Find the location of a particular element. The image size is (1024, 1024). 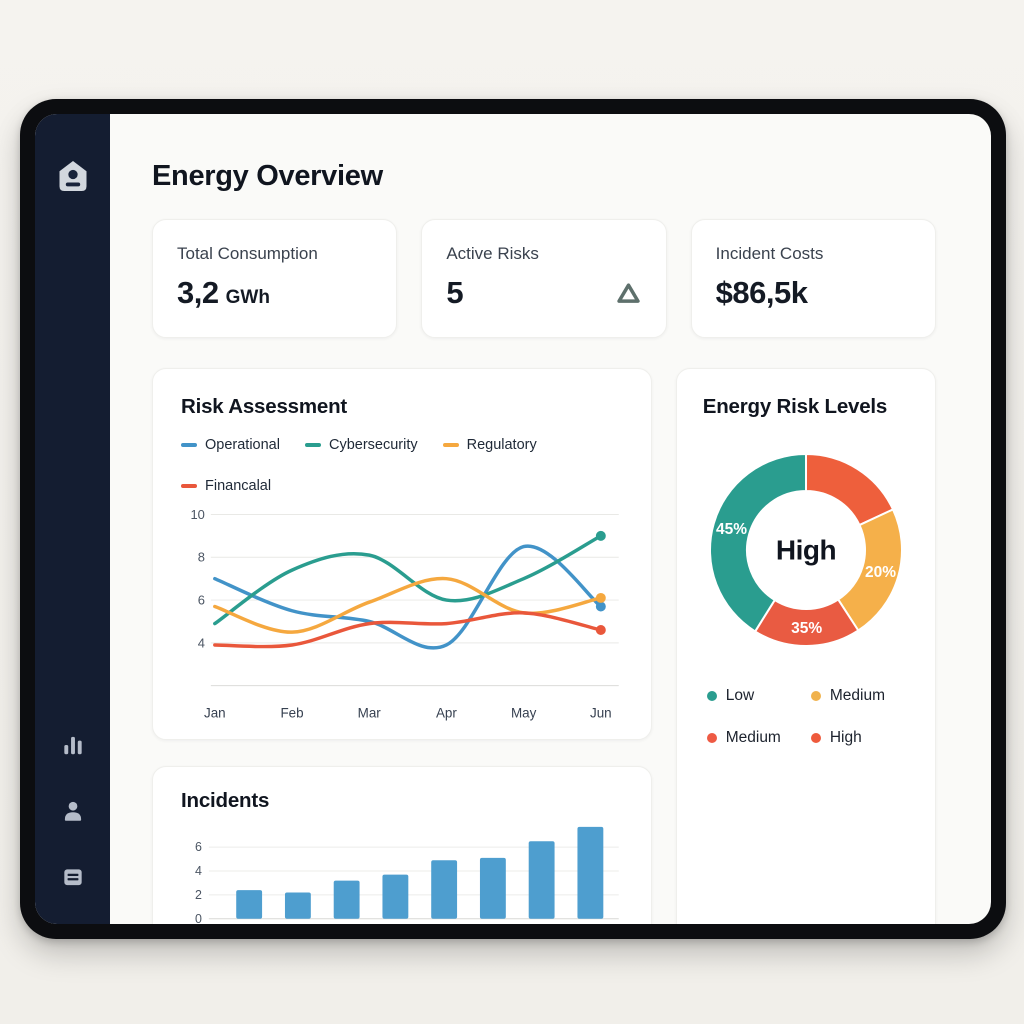

stats-row: Total Consumption 3,2 GWh Active Risks 5 is located at coordinates (544, 278).